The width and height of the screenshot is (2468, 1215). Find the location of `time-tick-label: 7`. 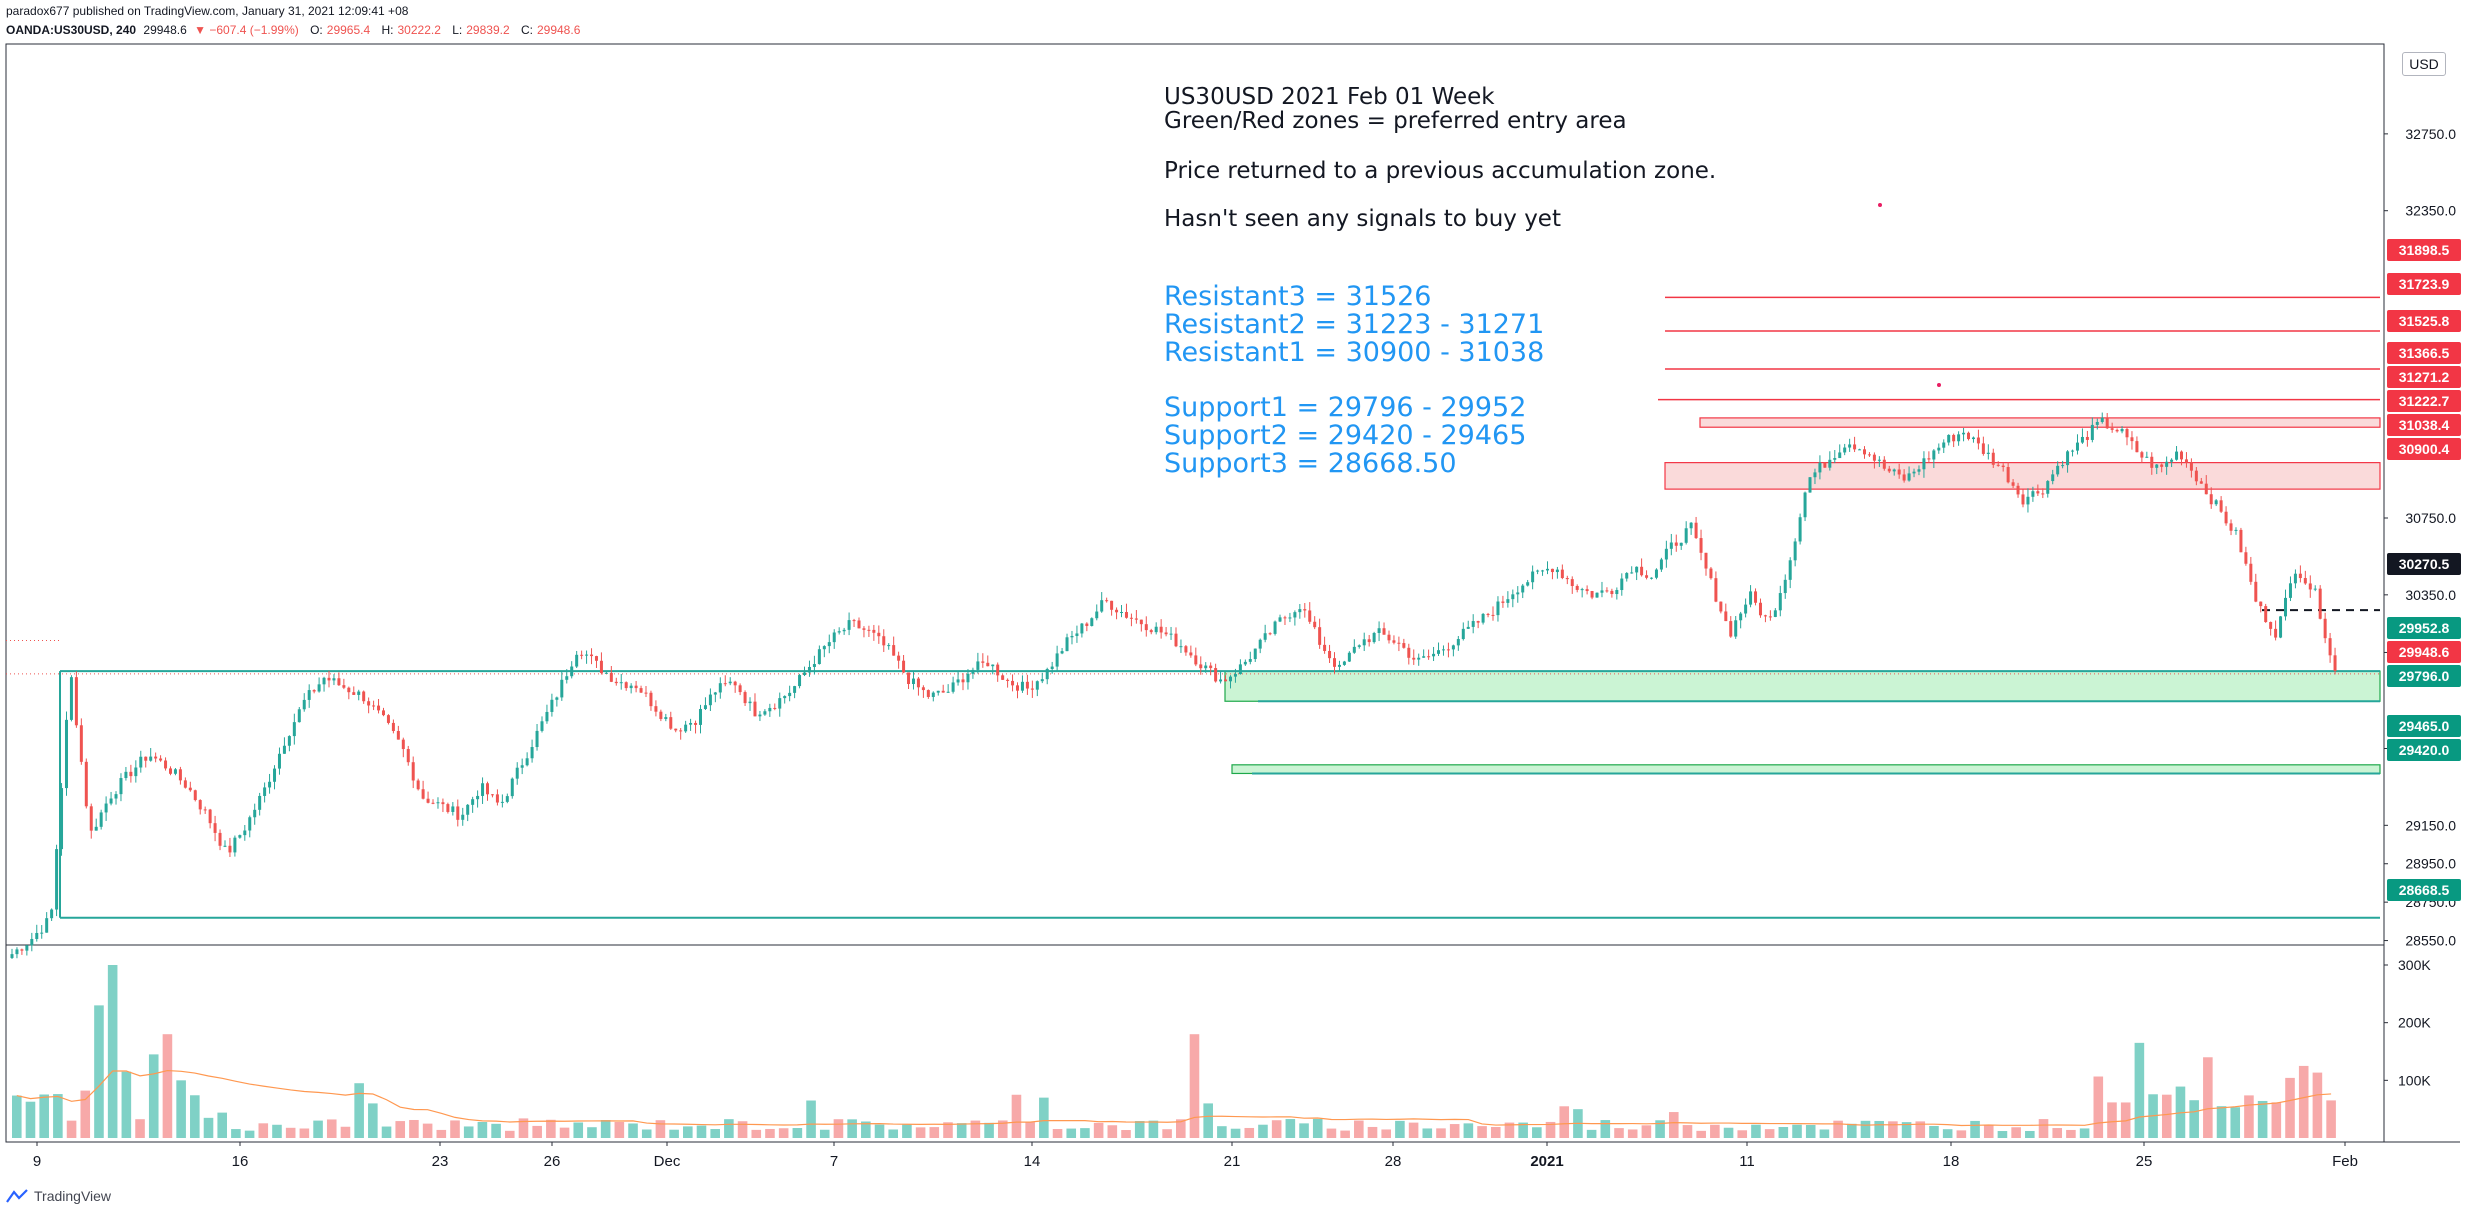

time-tick-label: 7 is located at coordinates (834, 1161).